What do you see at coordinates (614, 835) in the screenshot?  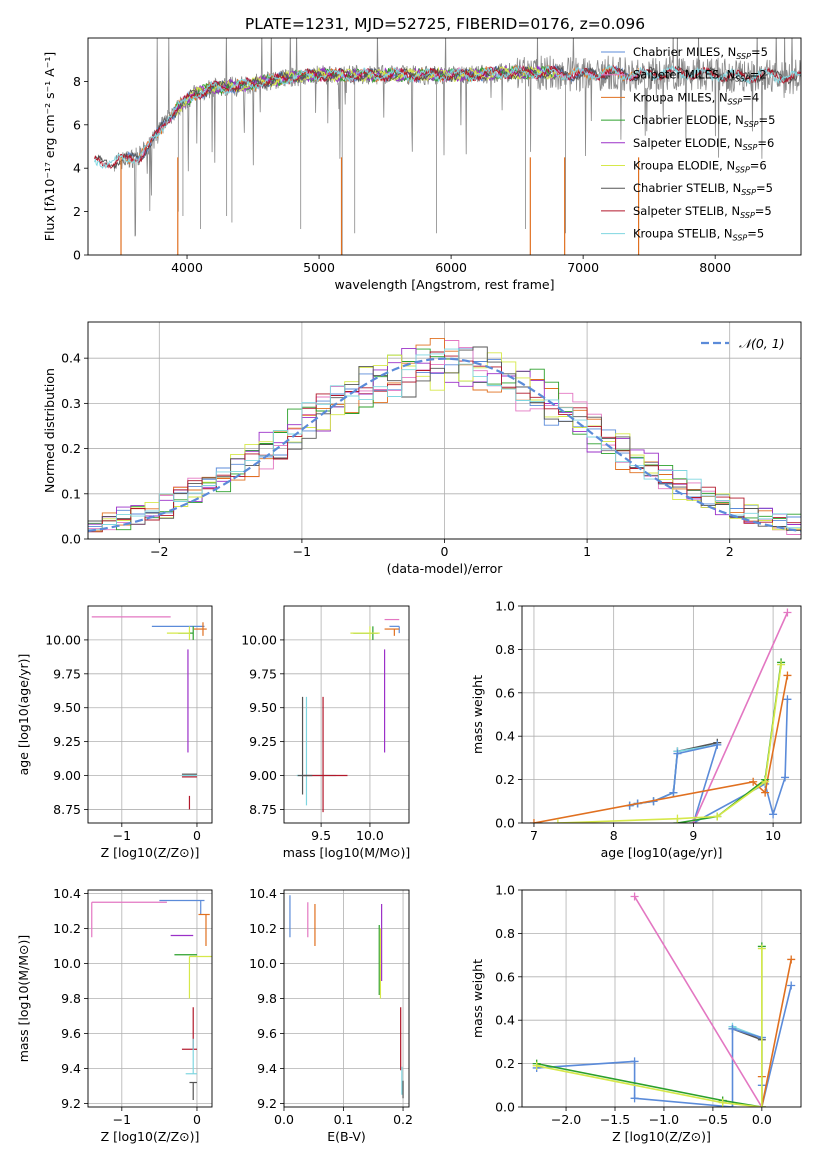 I see `x-tick-label: 8` at bounding box center [614, 835].